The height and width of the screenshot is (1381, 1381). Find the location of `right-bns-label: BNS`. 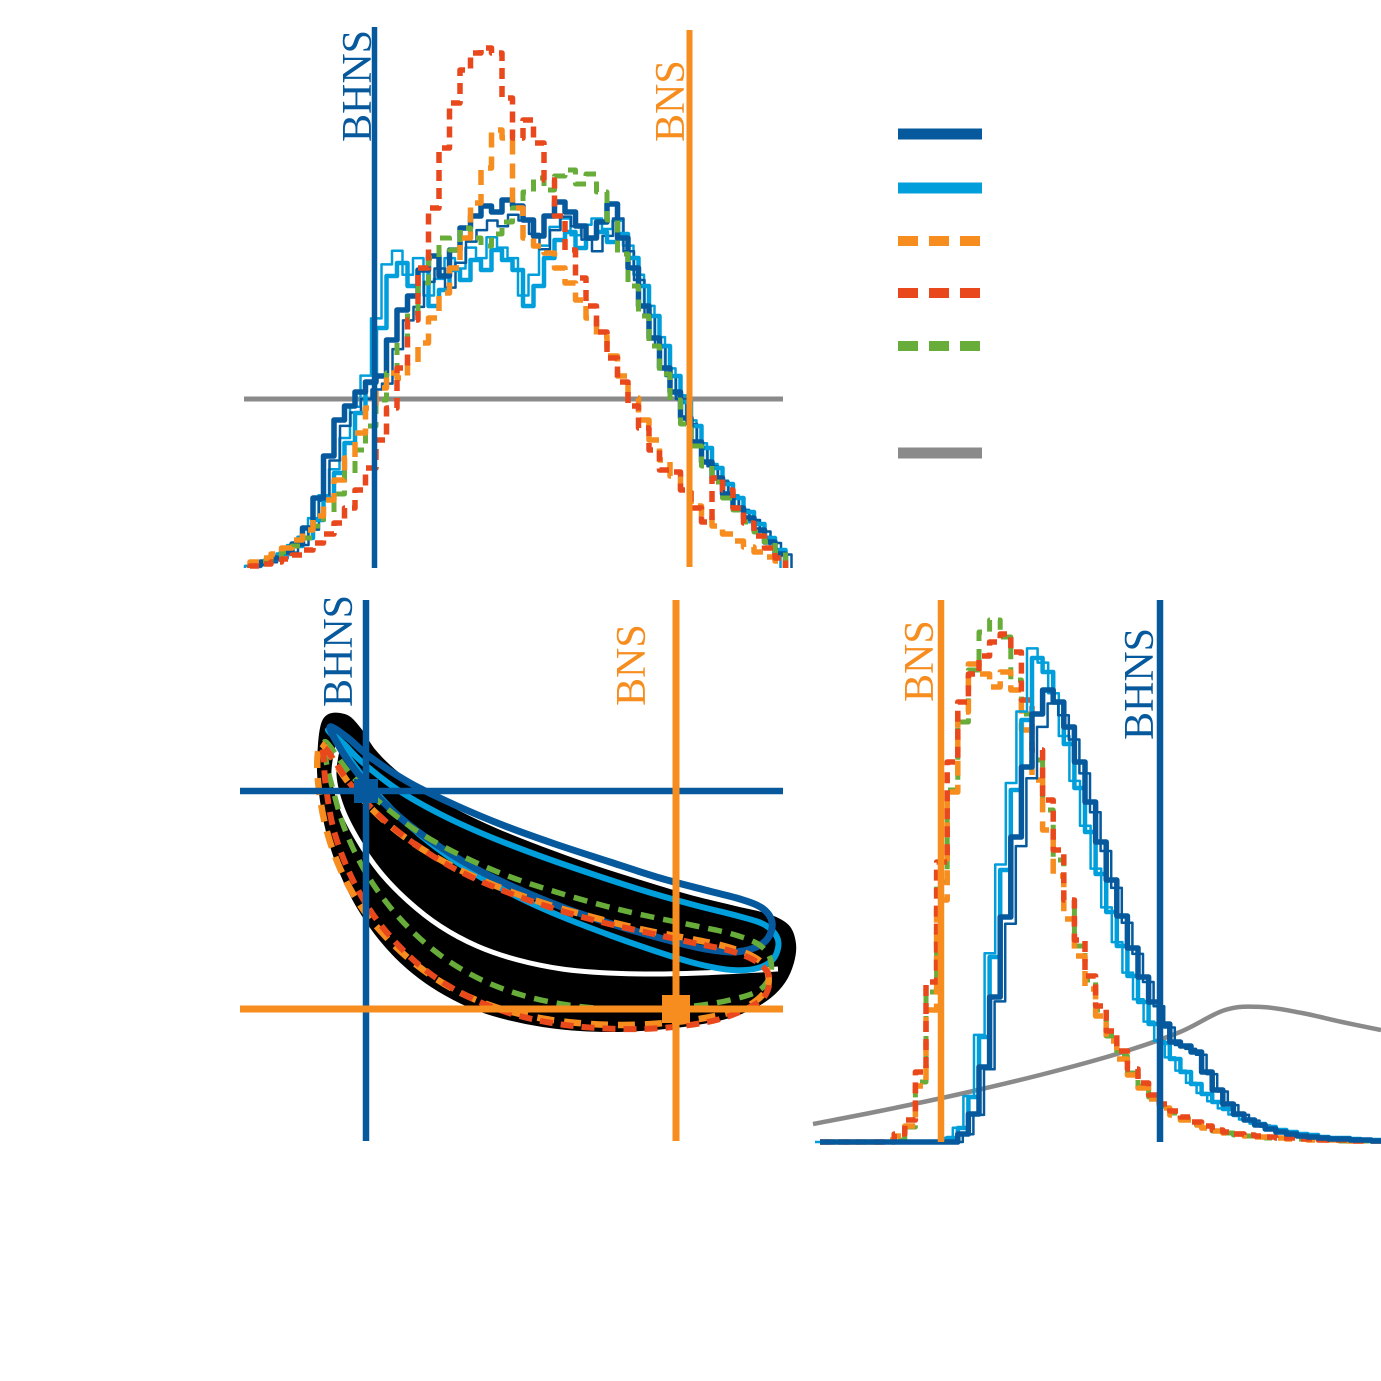

right-bns-label: BNS is located at coordinates (920, 661).